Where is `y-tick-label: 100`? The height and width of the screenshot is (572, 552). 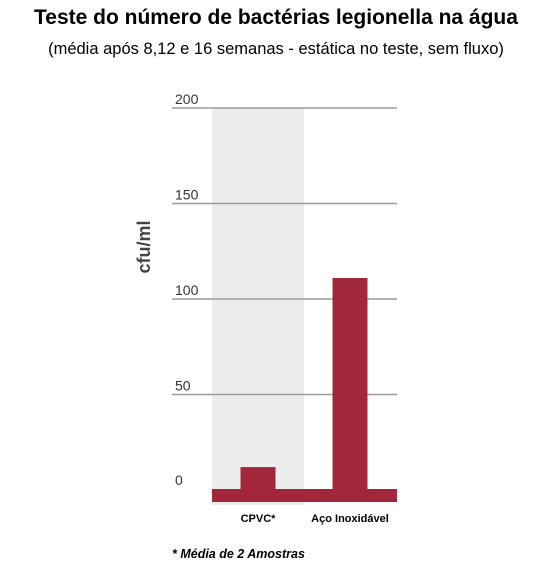 y-tick-label: 100 is located at coordinates (187, 290).